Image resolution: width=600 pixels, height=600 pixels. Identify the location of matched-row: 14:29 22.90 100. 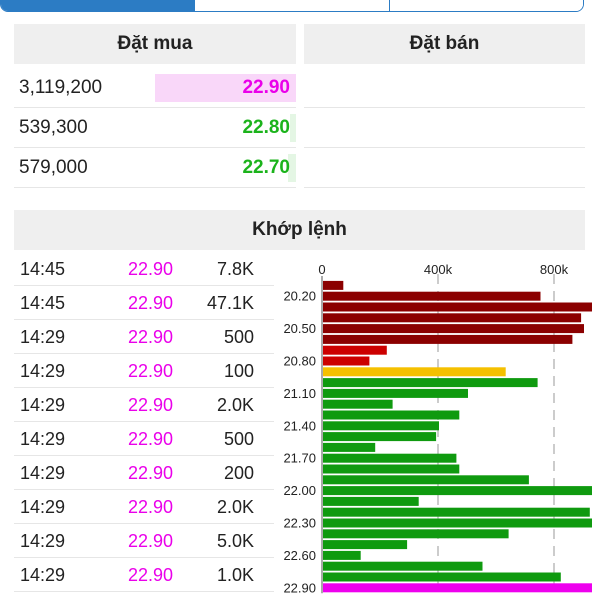
(144, 371).